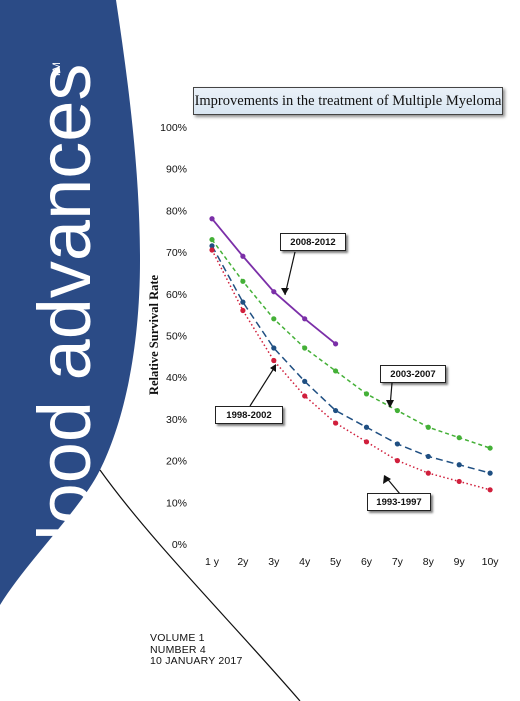  What do you see at coordinates (243, 562) in the screenshot?
I see `x-tick-label: 2y` at bounding box center [243, 562].